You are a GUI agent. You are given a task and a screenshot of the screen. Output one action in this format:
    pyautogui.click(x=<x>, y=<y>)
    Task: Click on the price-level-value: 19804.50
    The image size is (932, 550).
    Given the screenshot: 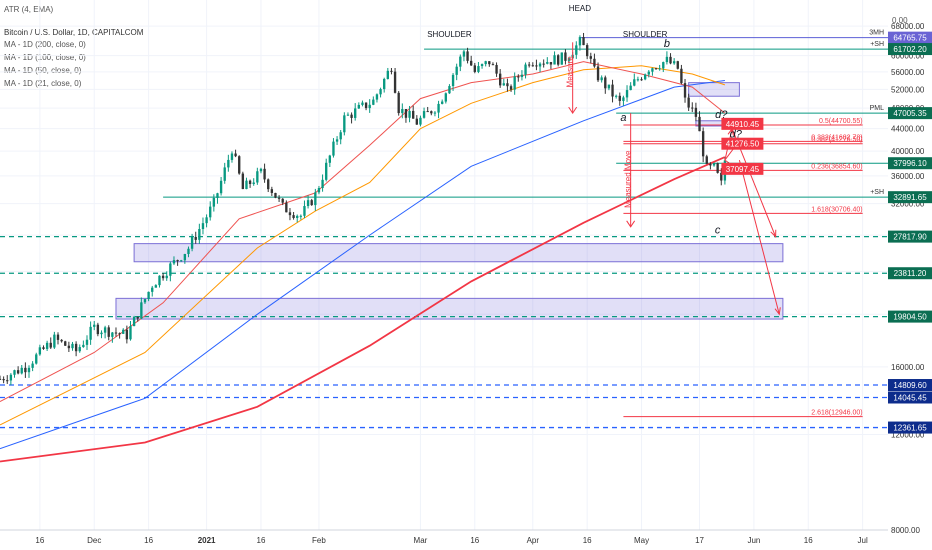 What is the action you would take?
    pyautogui.click(x=910, y=317)
    